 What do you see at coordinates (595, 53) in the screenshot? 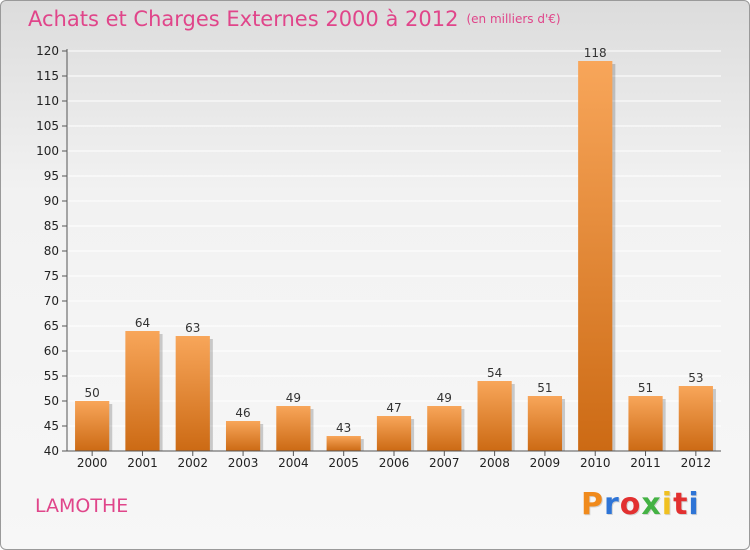
I see `value-label-2010: 118` at bounding box center [595, 53].